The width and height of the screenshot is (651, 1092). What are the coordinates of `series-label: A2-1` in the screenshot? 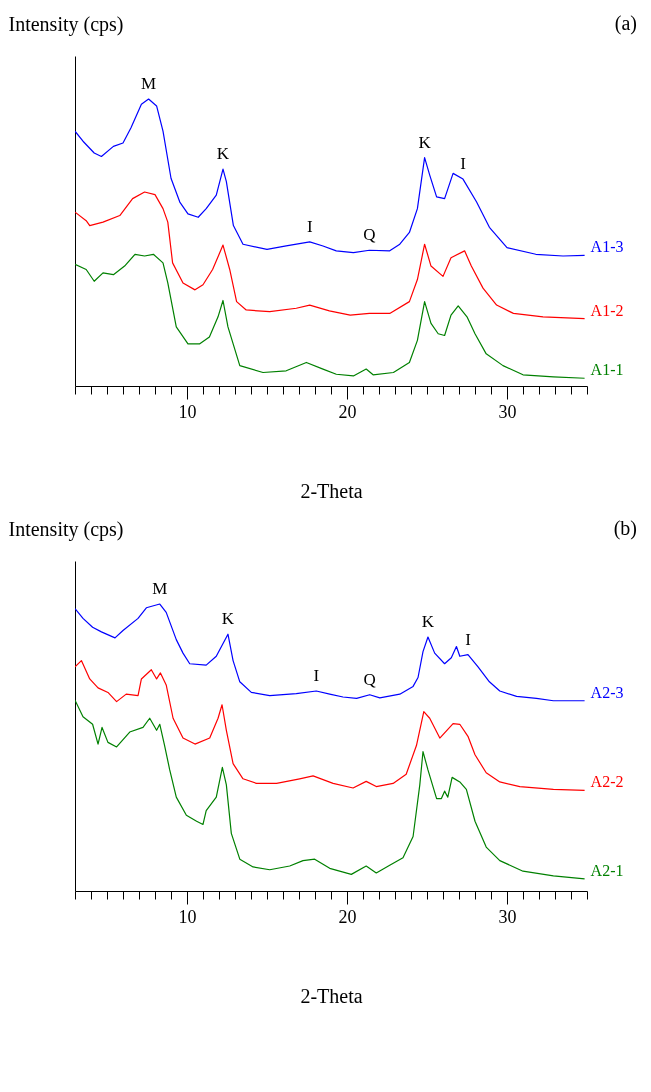 It's located at (607, 870).